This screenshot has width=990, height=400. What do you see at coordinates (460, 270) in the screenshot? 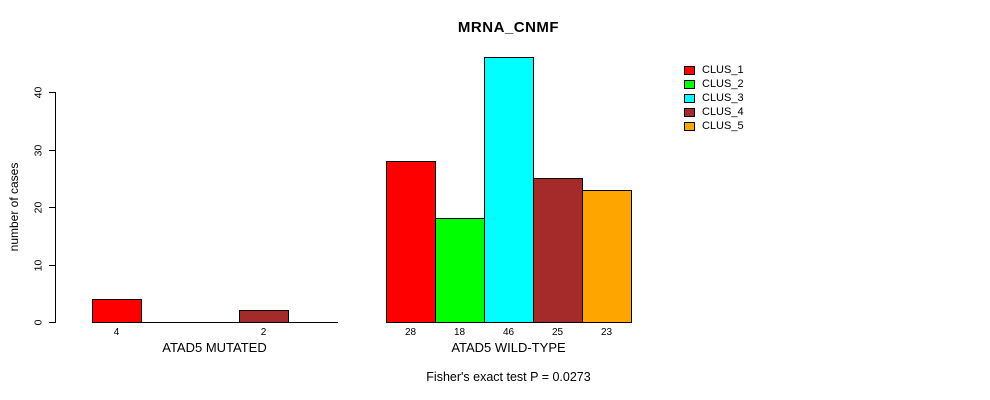
I see `bar-clus_2-wildtype` at bounding box center [460, 270].